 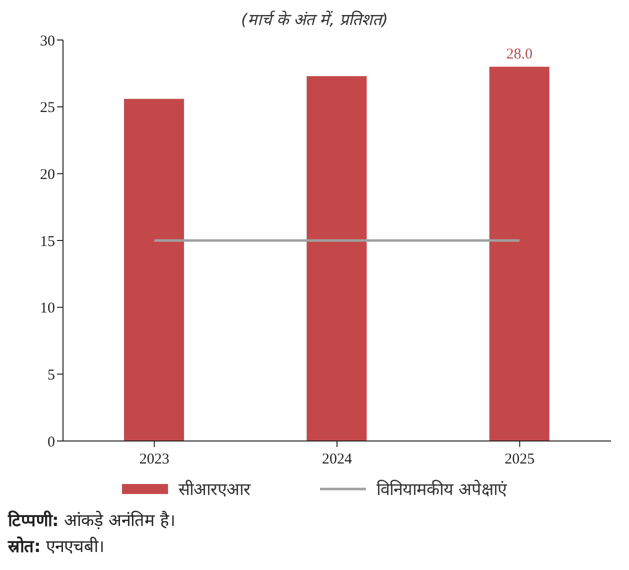 I want to click on y-tick-label: 0, so click(x=51, y=442).